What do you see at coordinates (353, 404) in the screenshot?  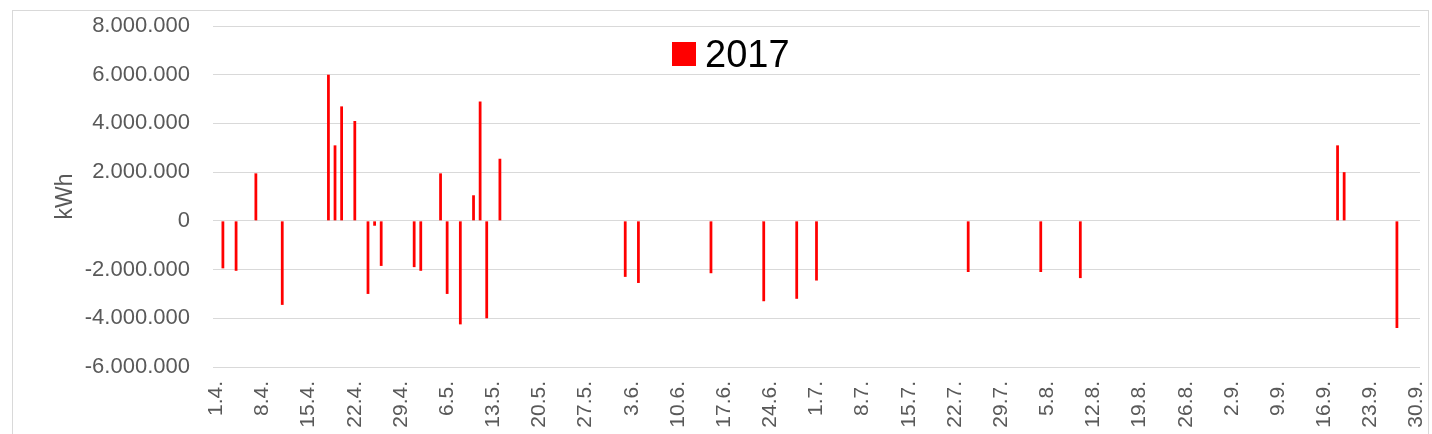 I see `x-tick-label: 22.4.` at bounding box center [353, 404].